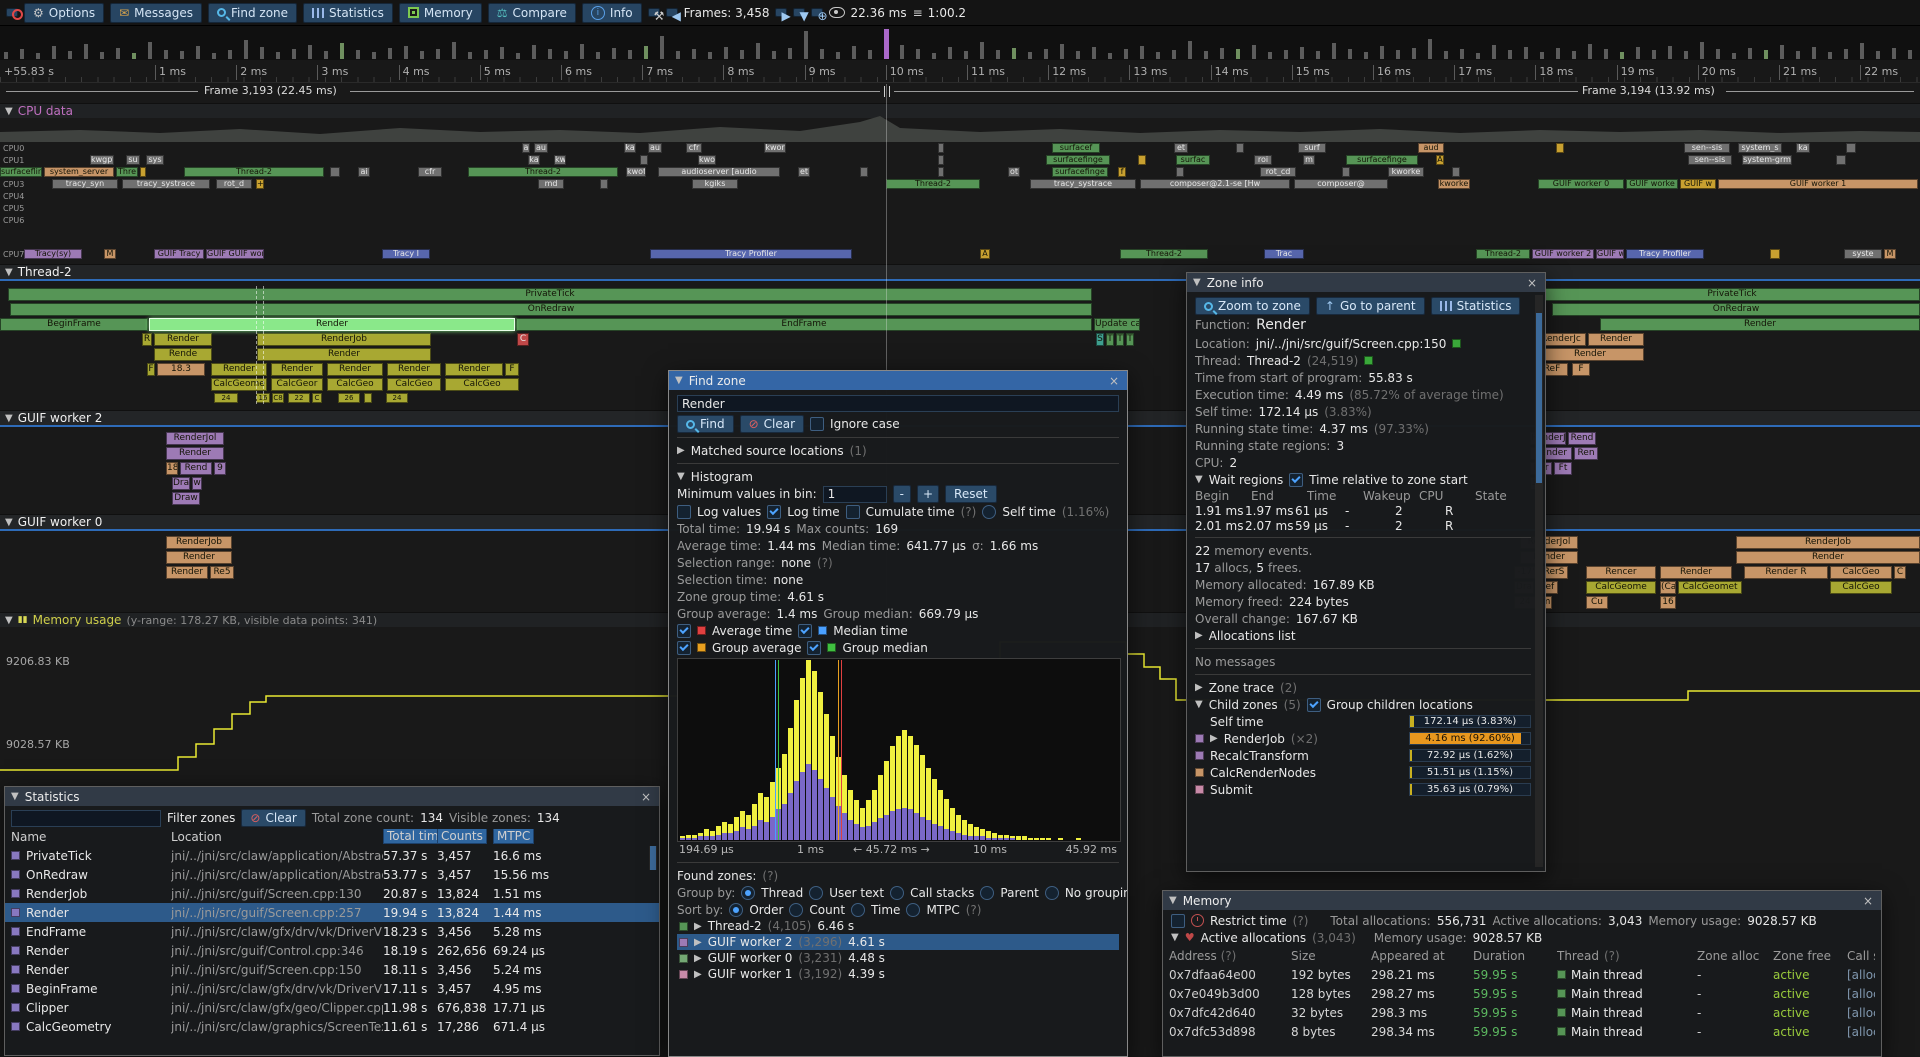 The image size is (1920, 1057). I want to click on zone: roi, so click(1263, 160).